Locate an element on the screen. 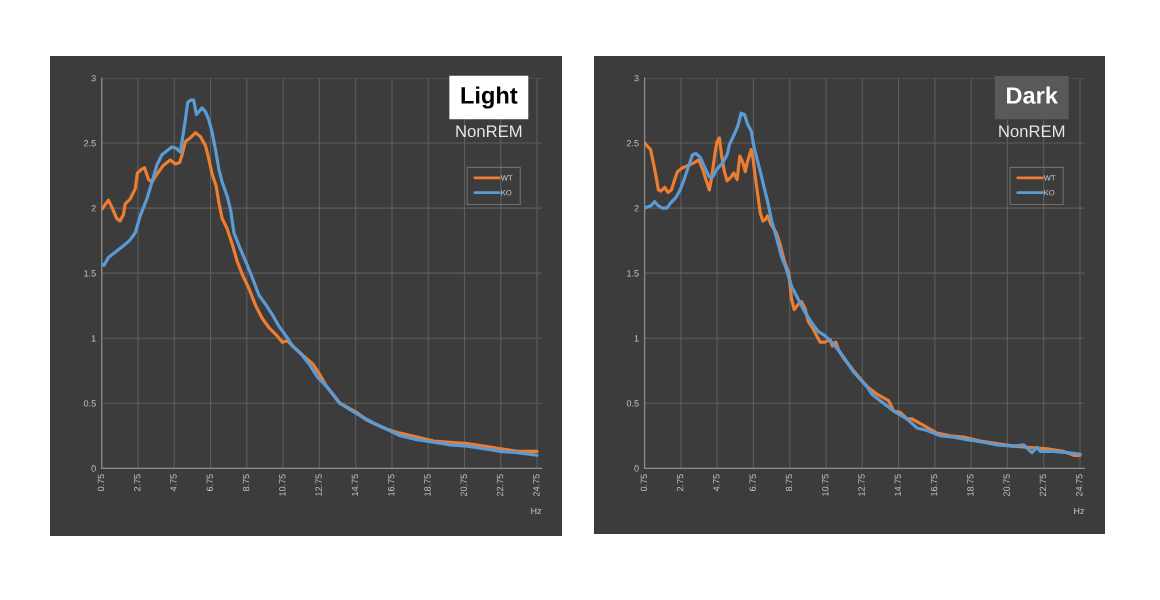  chart-title: Light is located at coordinates (489, 97).